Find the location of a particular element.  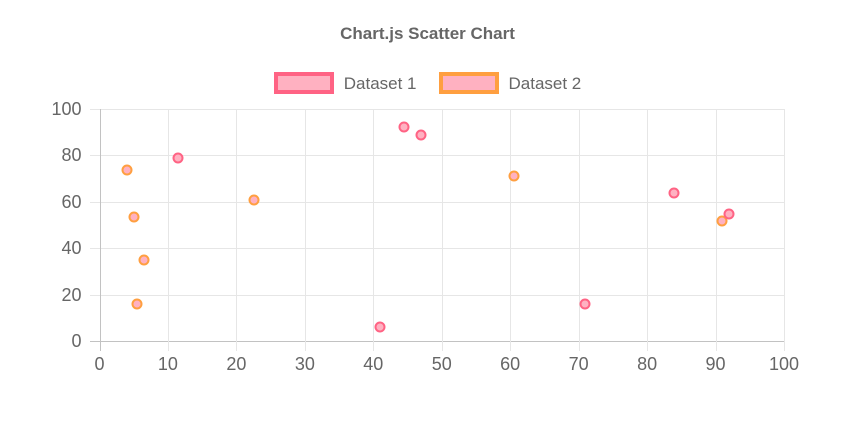

legend-item-dataset-2: Dataset 2 is located at coordinates (510, 83).